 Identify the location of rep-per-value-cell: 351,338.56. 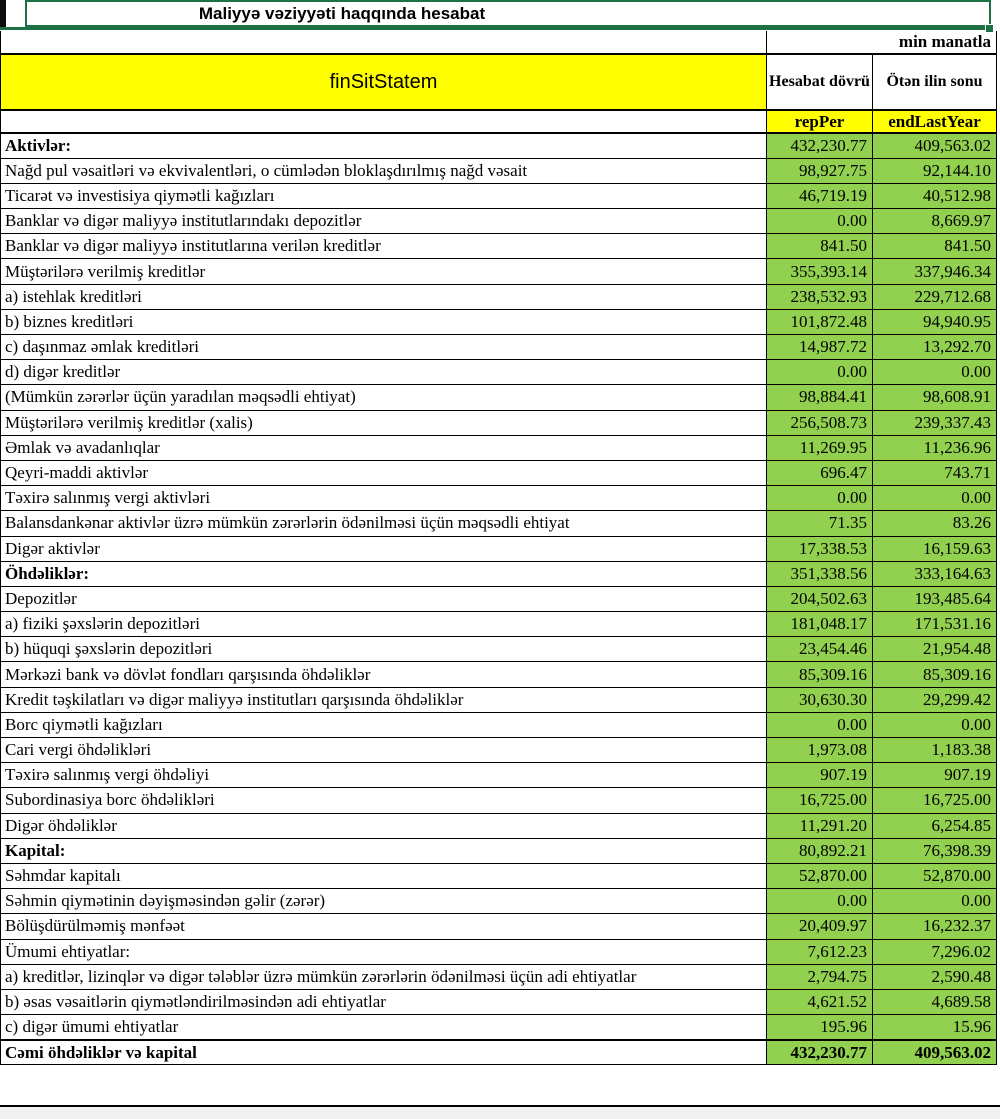
(819, 573).